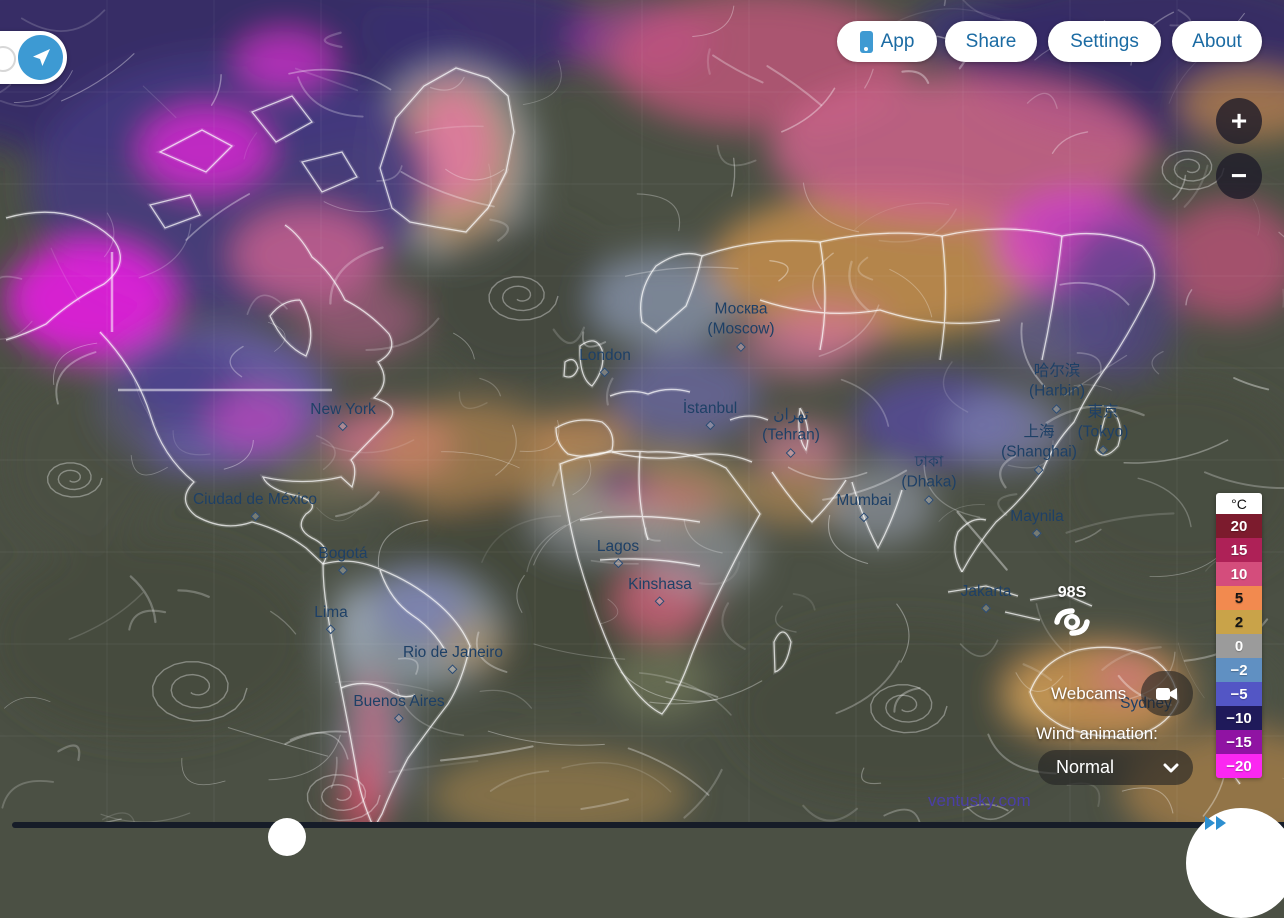 The image size is (1284, 918). Describe the element at coordinates (1072, 622) in the screenshot. I see `cyclone-icon` at that location.